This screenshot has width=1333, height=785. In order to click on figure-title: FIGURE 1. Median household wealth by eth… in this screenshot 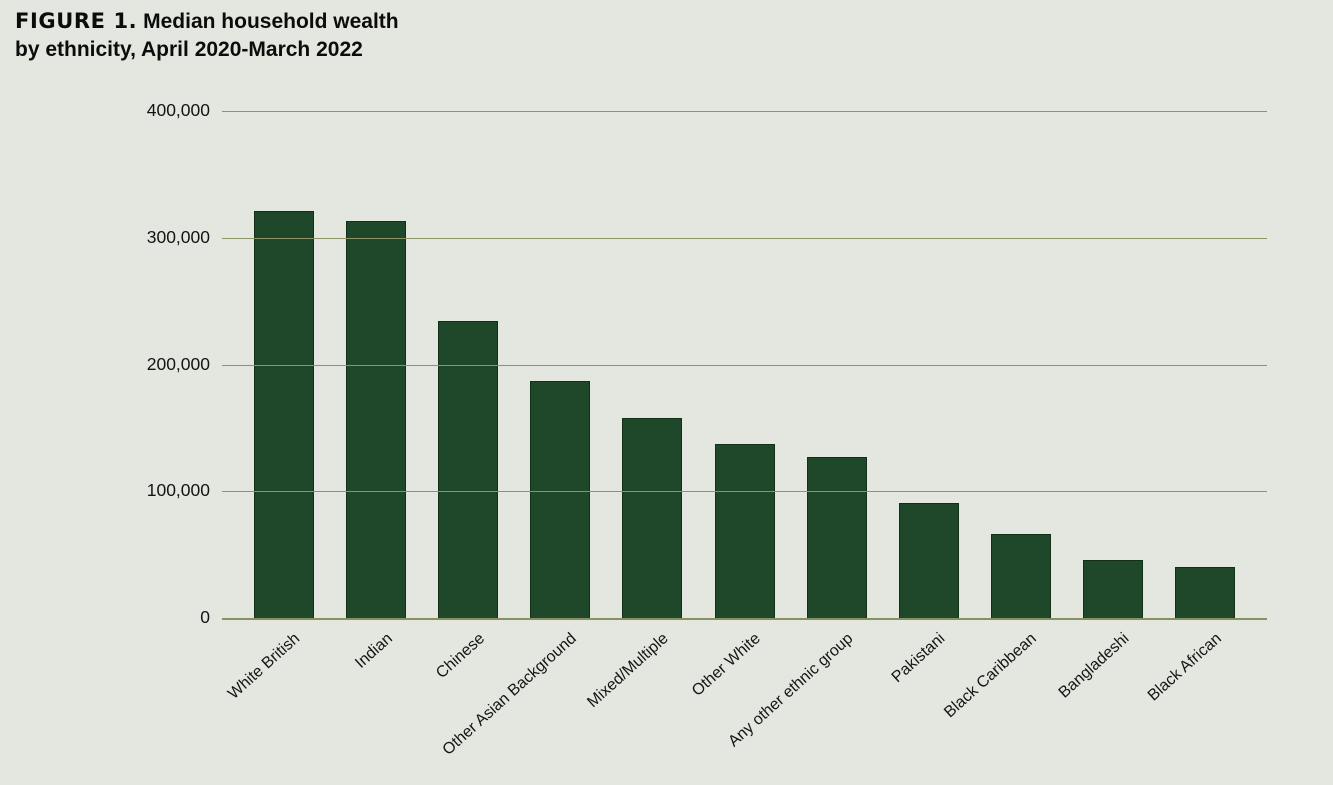, I will do `click(207, 35)`.